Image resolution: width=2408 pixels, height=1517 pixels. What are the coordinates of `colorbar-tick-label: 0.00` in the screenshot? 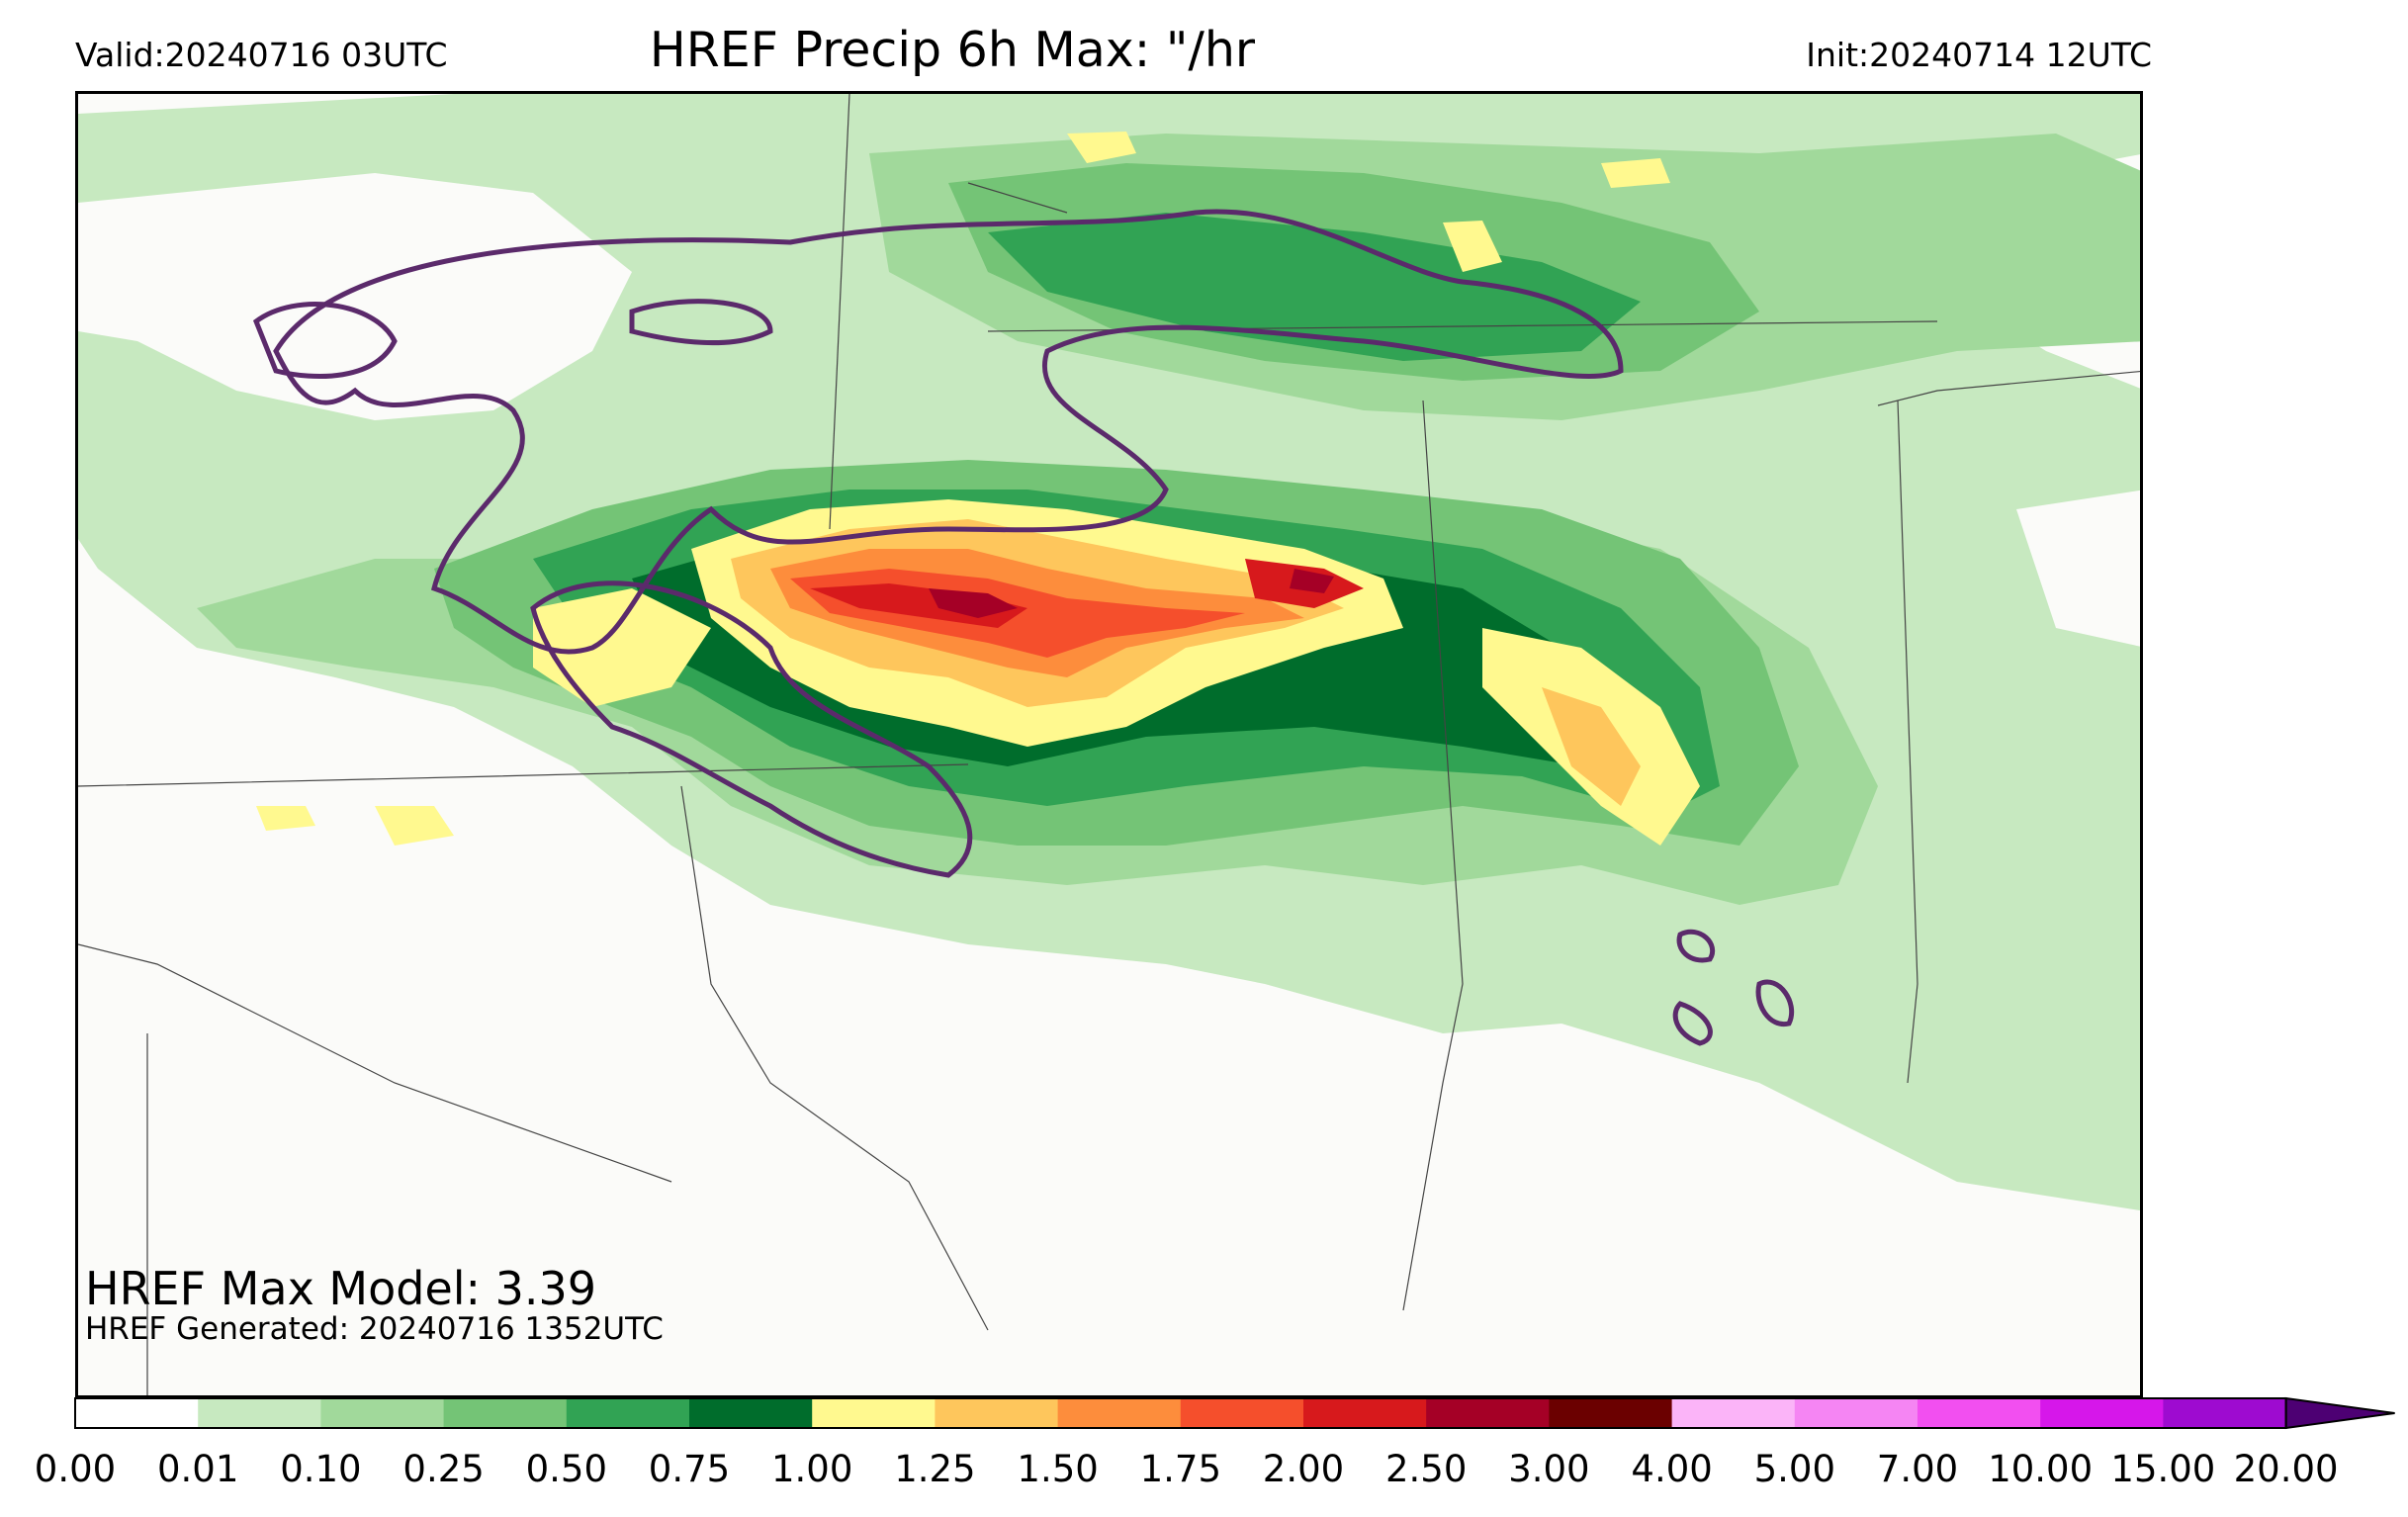 It's located at (75, 1469).